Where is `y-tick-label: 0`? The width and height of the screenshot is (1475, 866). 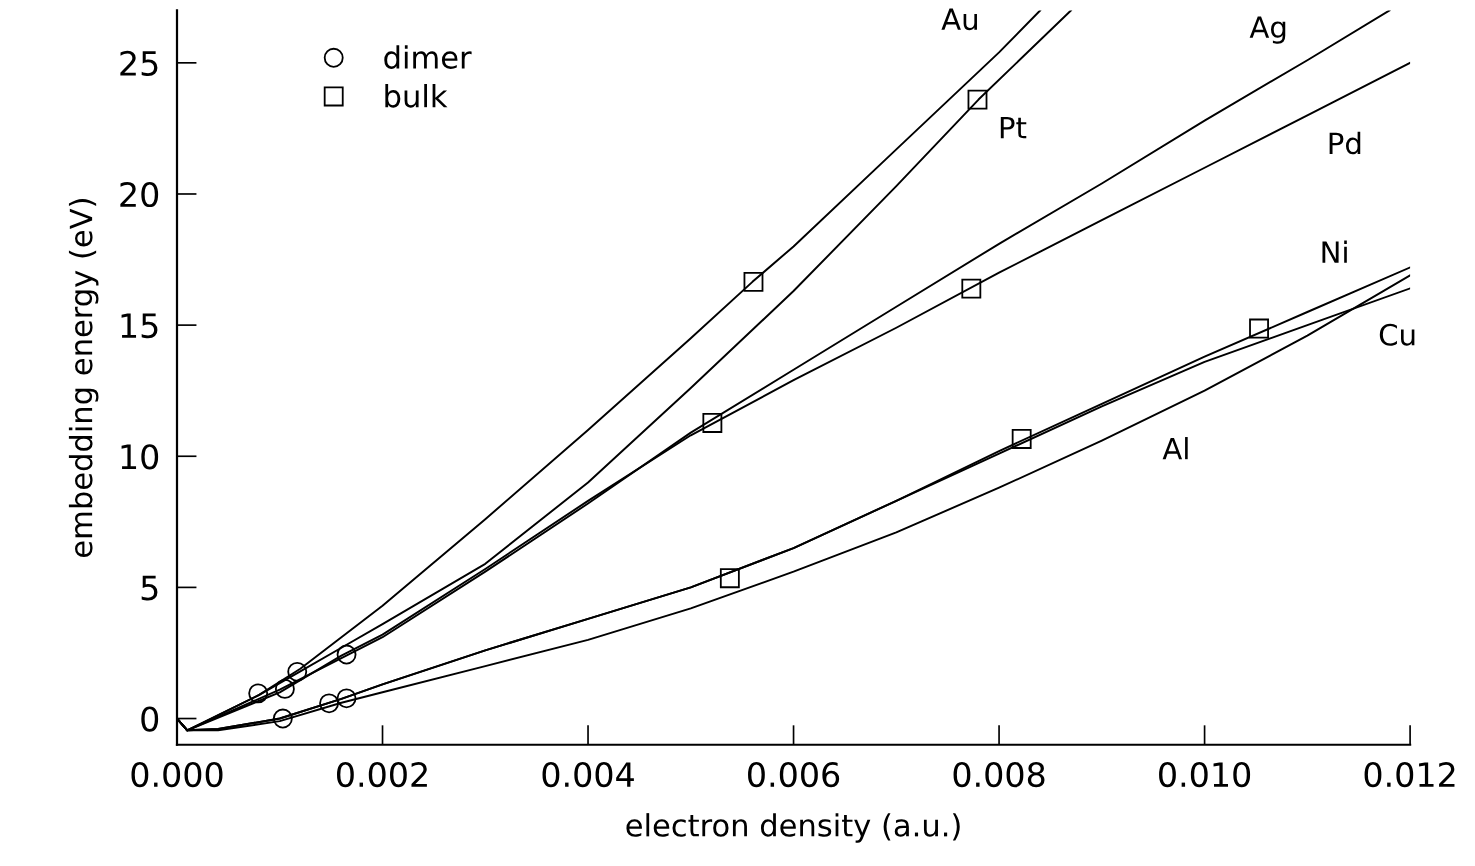 y-tick-label: 0 is located at coordinates (150, 719).